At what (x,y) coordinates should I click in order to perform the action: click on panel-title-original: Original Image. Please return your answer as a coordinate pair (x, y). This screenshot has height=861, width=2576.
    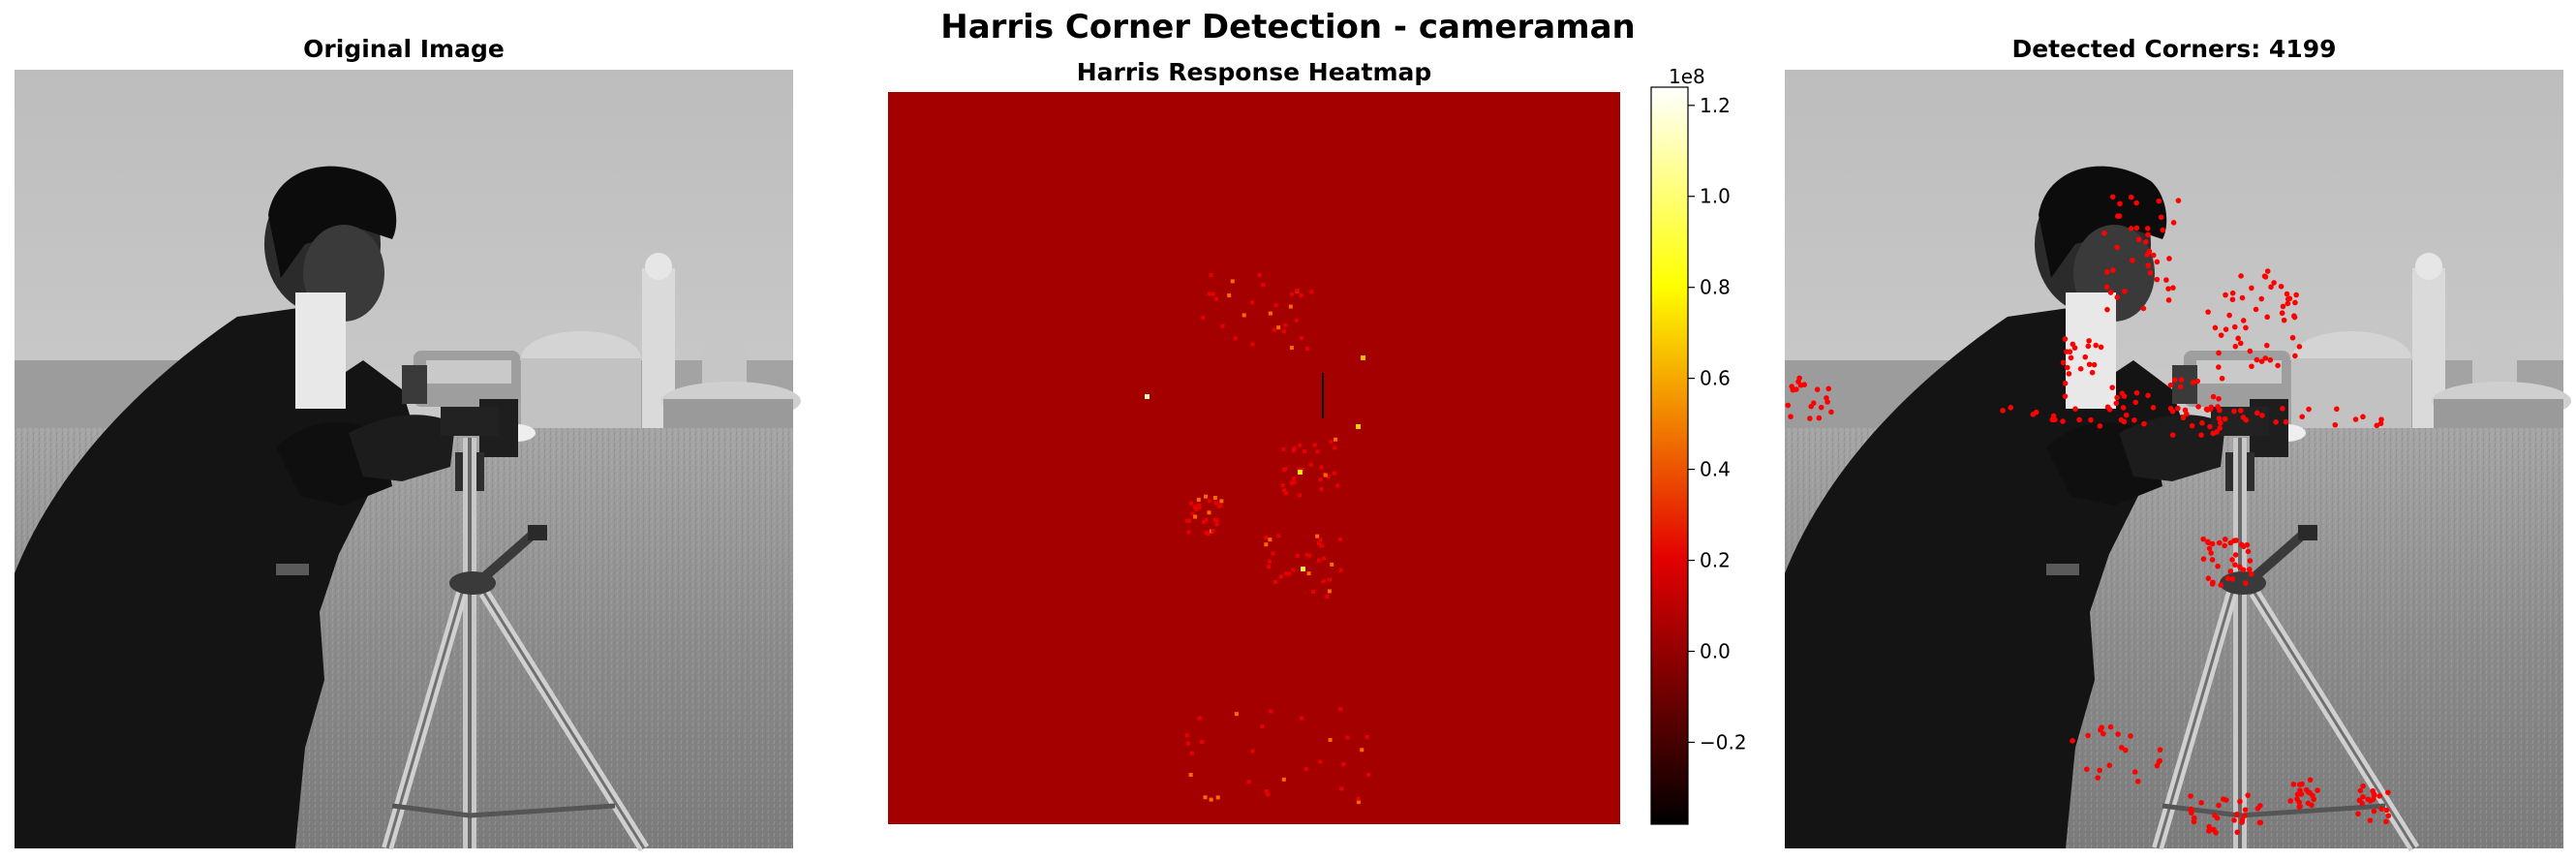
    Looking at the image, I should click on (404, 49).